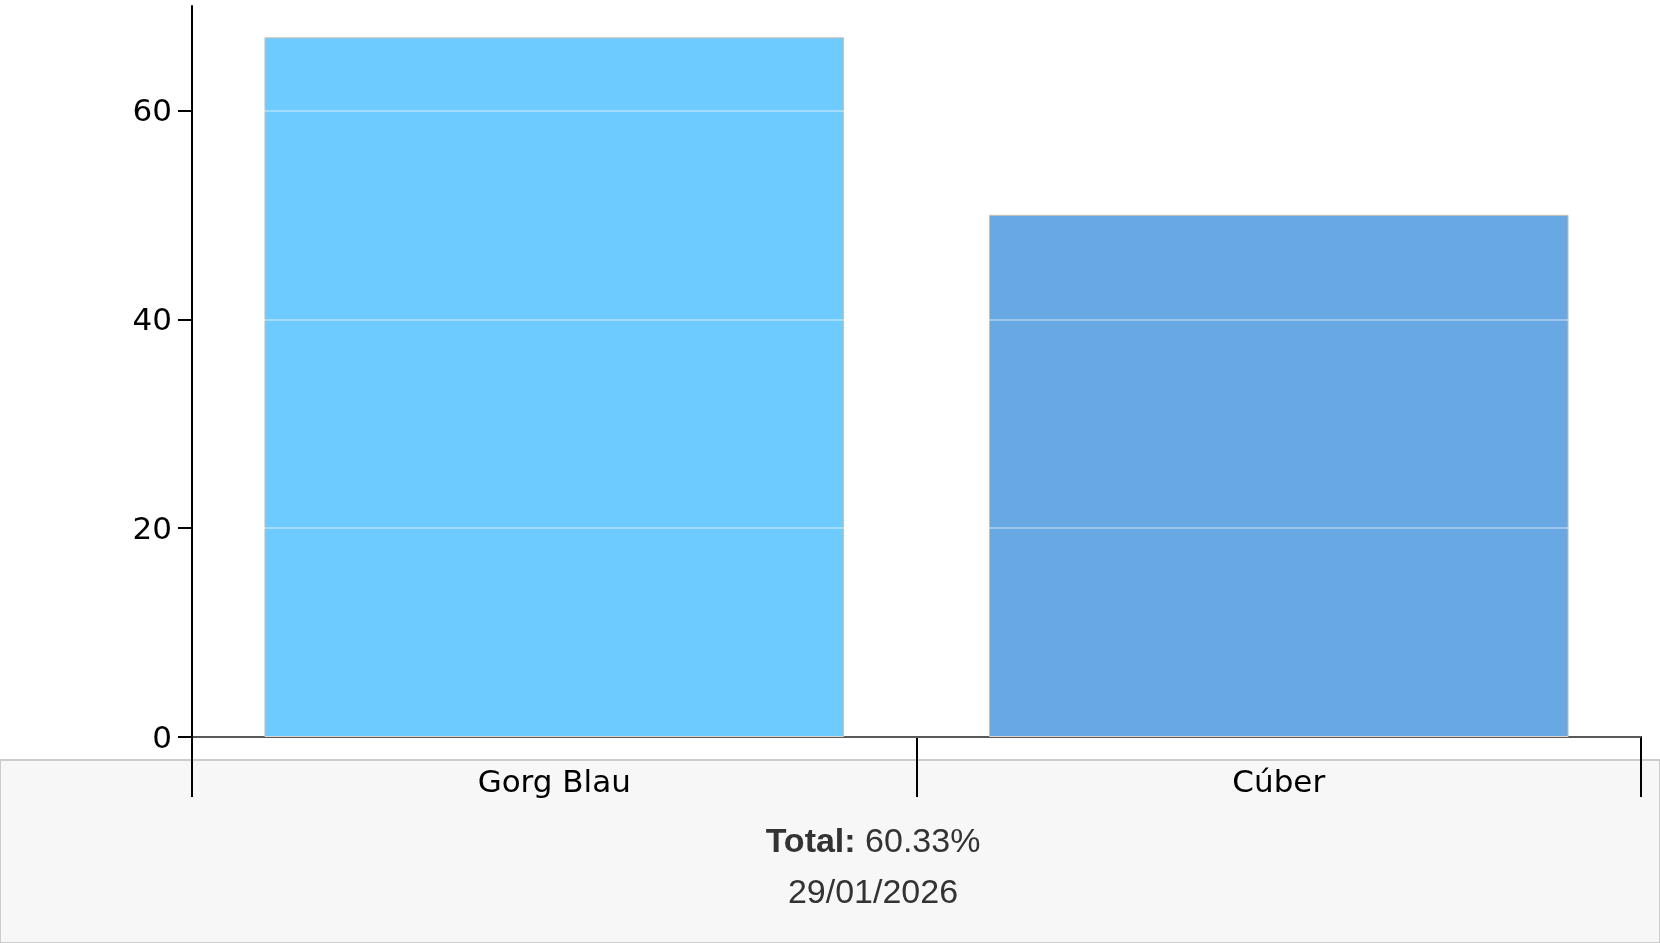 The width and height of the screenshot is (1660, 943). What do you see at coordinates (152, 319) in the screenshot?
I see `y-tick-label: 40` at bounding box center [152, 319].